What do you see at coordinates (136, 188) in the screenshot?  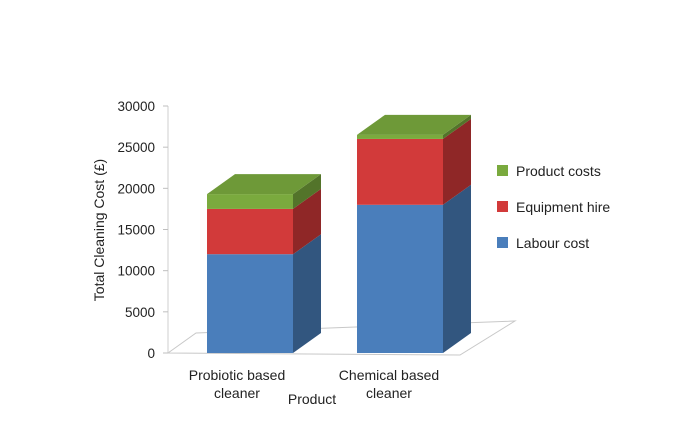 I see `y-tick-label: 20000` at bounding box center [136, 188].